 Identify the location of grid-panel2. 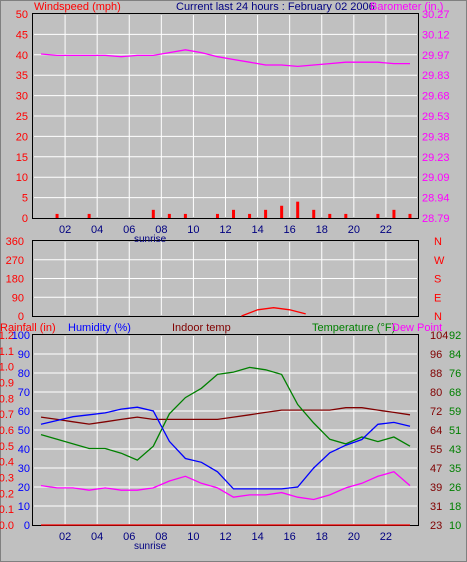
(225, 278).